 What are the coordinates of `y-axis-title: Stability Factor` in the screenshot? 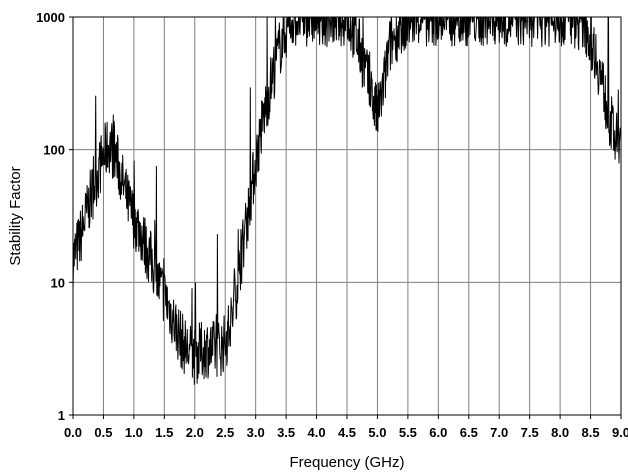 It's located at (15, 215).